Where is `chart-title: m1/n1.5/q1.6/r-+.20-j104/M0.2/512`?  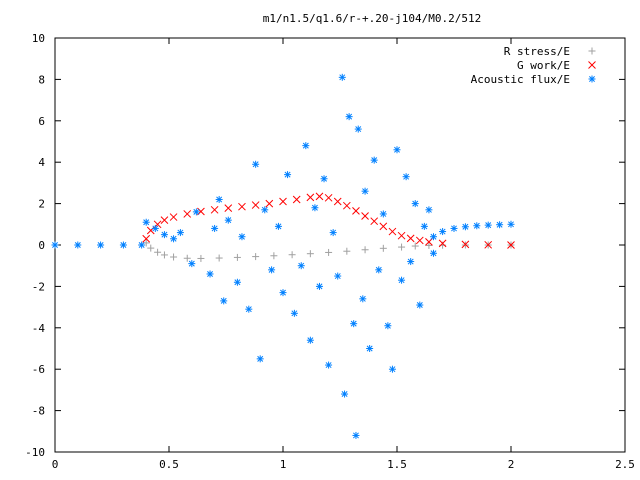
chart-title: m1/n1.5/q1.6/r-+.20-j104/M0.2/512 is located at coordinates (372, 18).